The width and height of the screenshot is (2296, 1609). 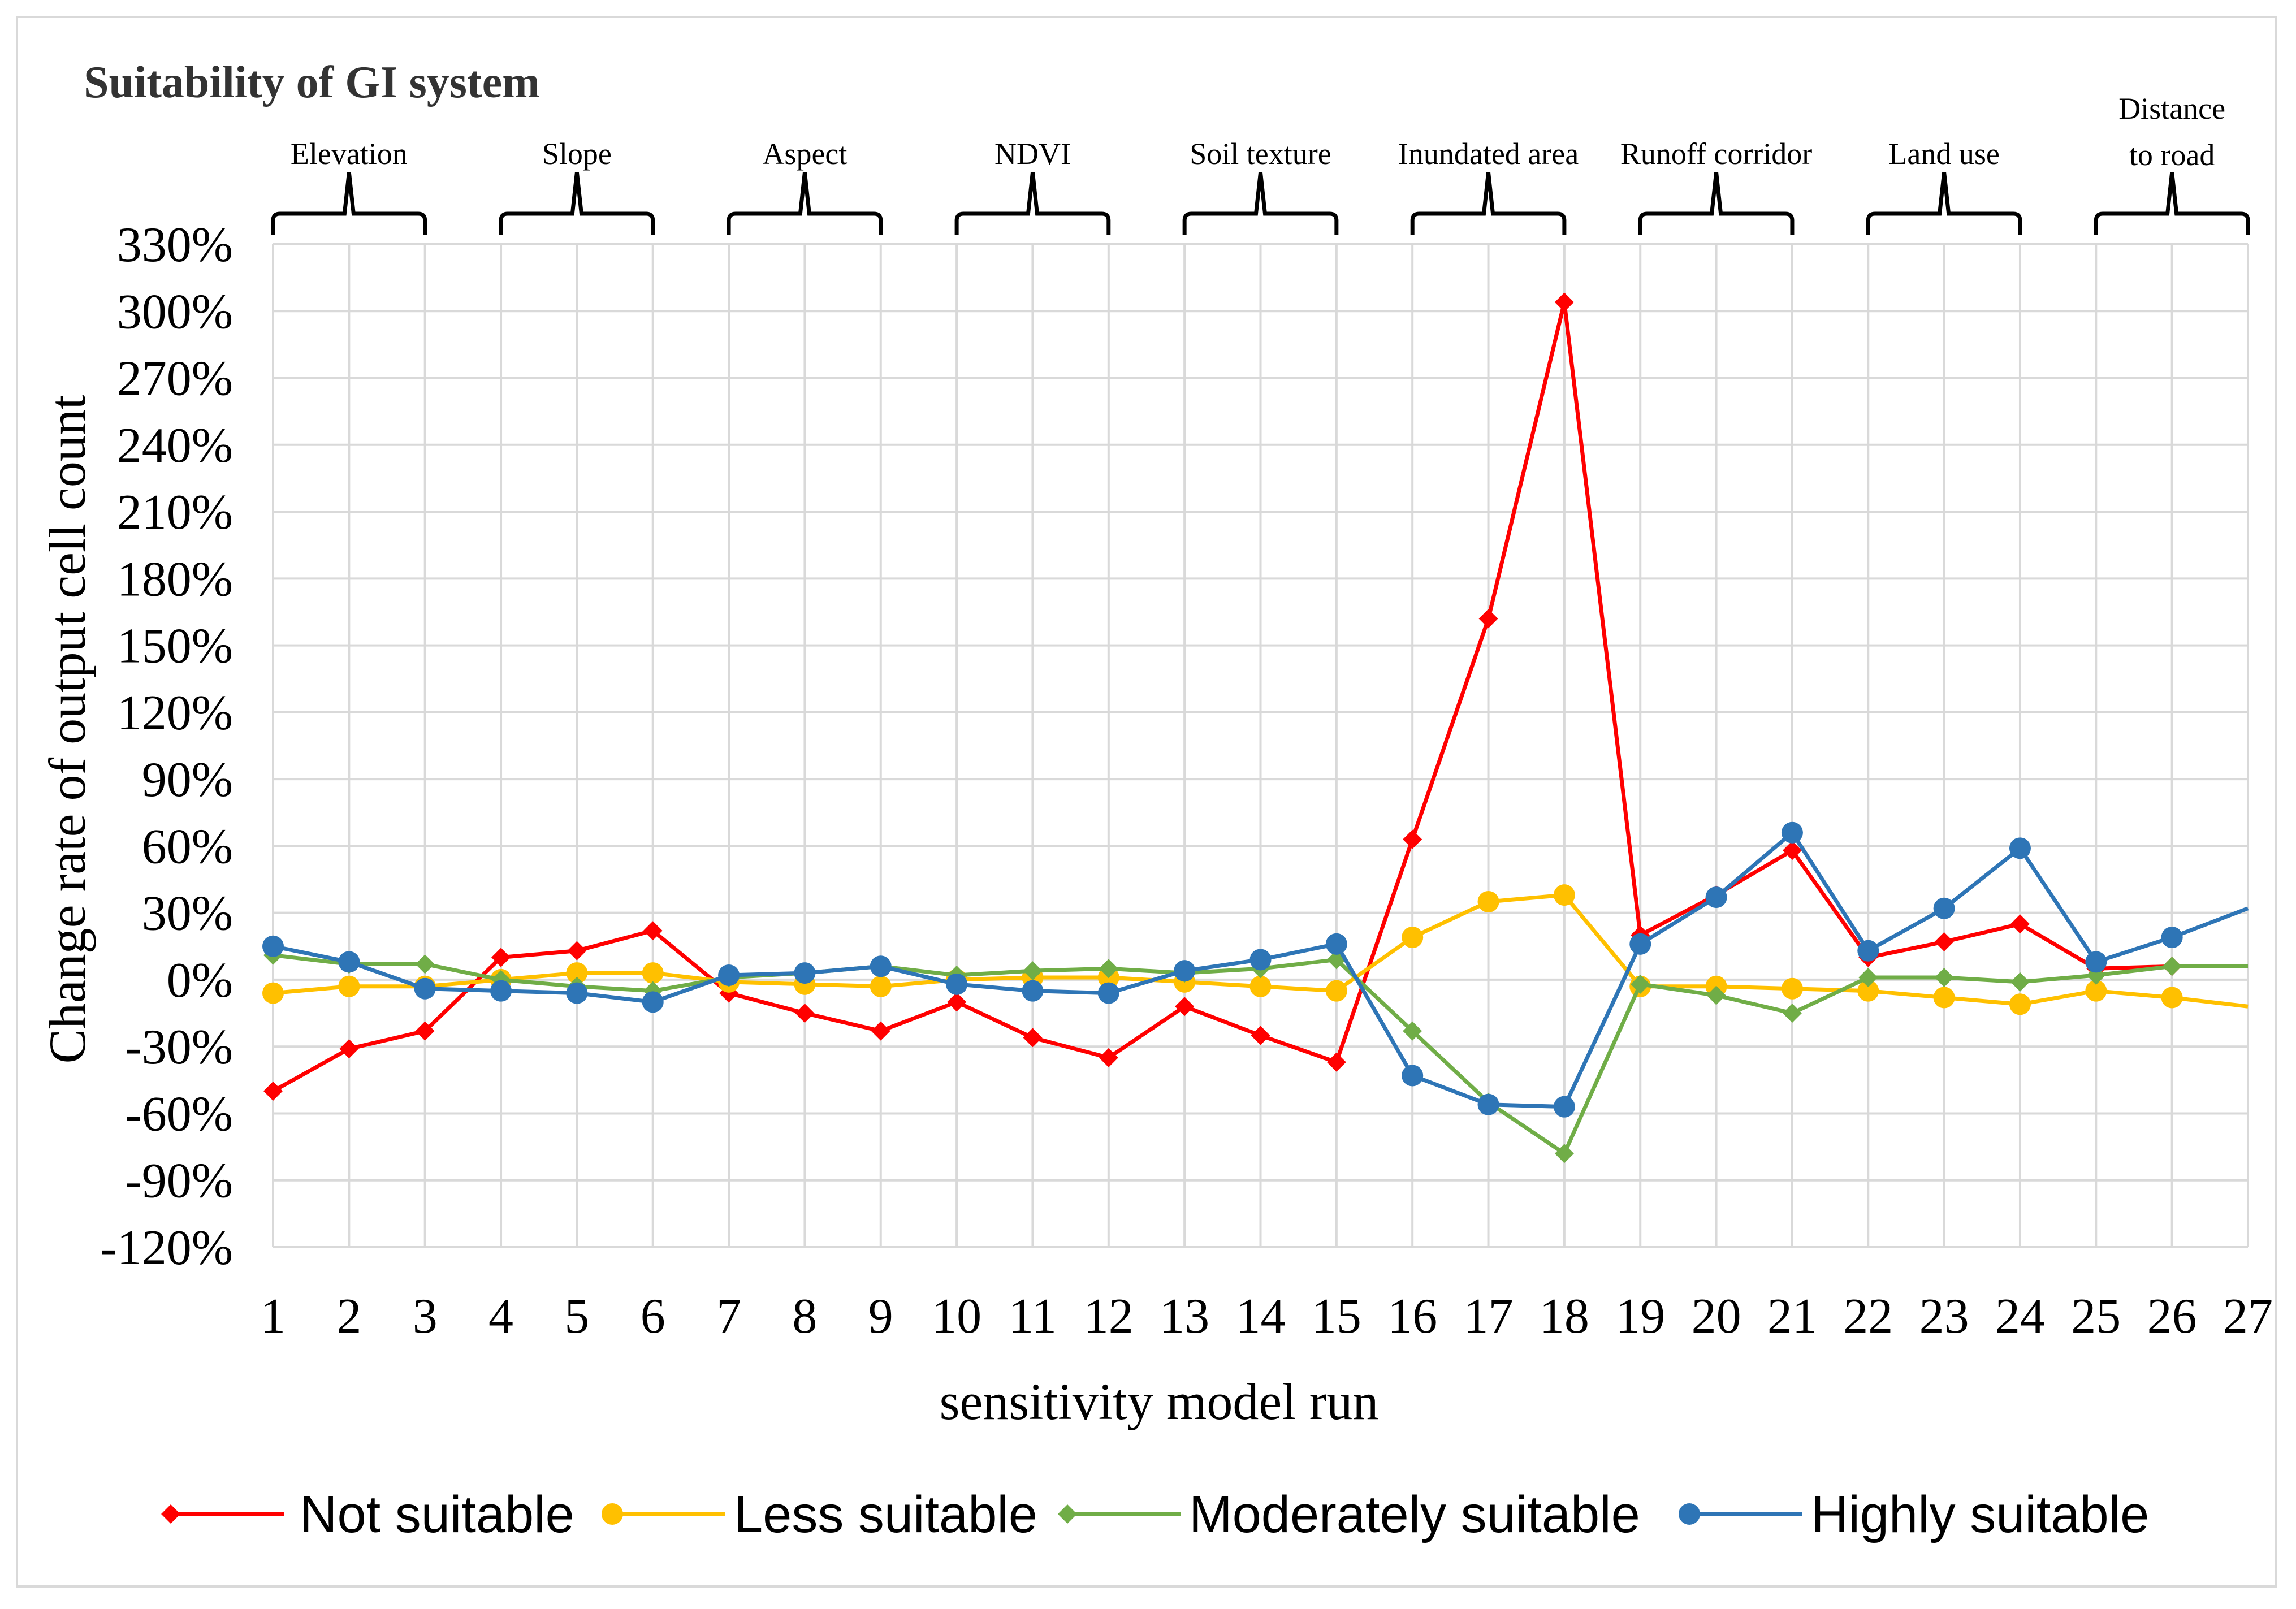 What do you see at coordinates (349, 1316) in the screenshot?
I see `x-tick-label: 2` at bounding box center [349, 1316].